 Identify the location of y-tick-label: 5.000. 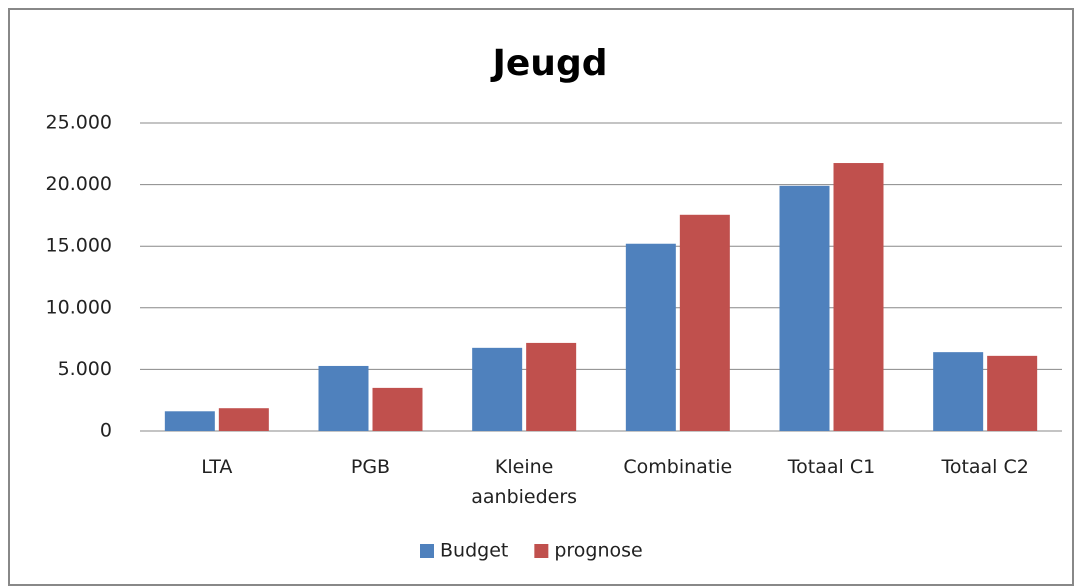
(85, 369).